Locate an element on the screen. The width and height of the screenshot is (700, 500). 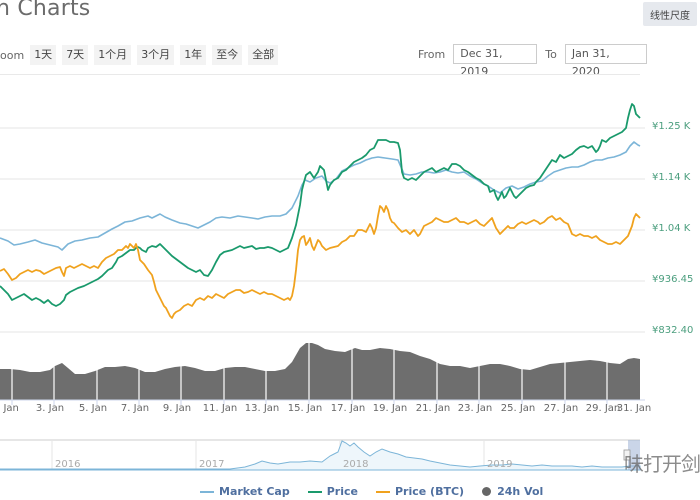
x-axis-label: 25. Jan is located at coordinates (518, 408).